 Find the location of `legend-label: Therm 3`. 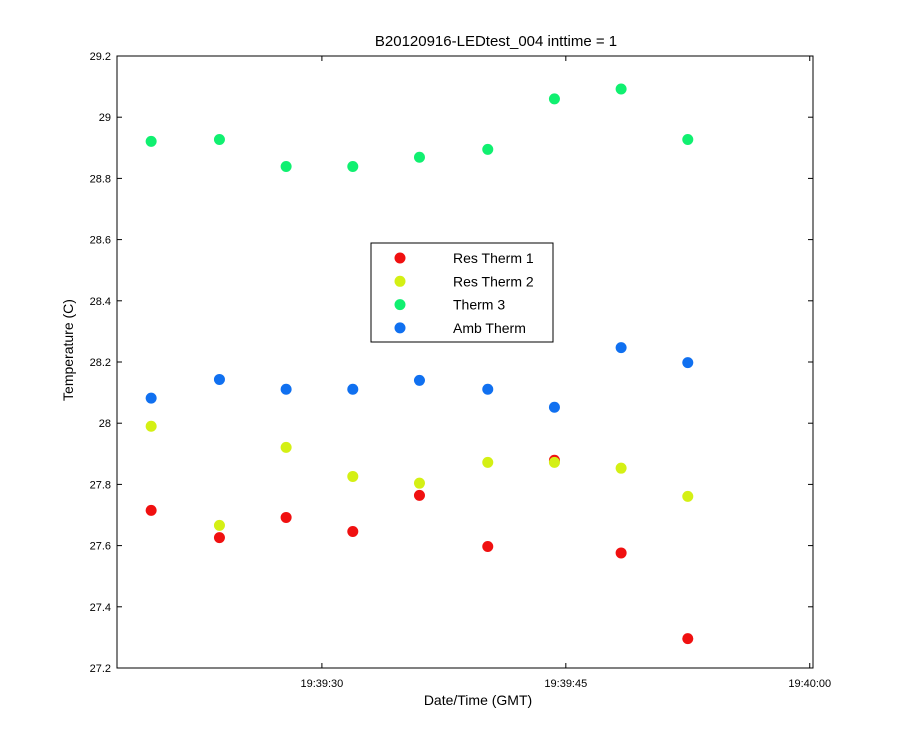

legend-label: Therm 3 is located at coordinates (479, 305).